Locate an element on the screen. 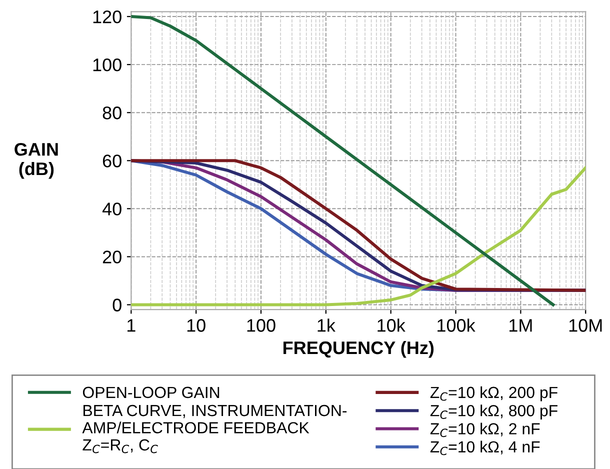 Image resolution: width=610 pixels, height=469 pixels. legend-label: Z$_{C}$=10 kΩ, 800 pF is located at coordinates (494, 412).